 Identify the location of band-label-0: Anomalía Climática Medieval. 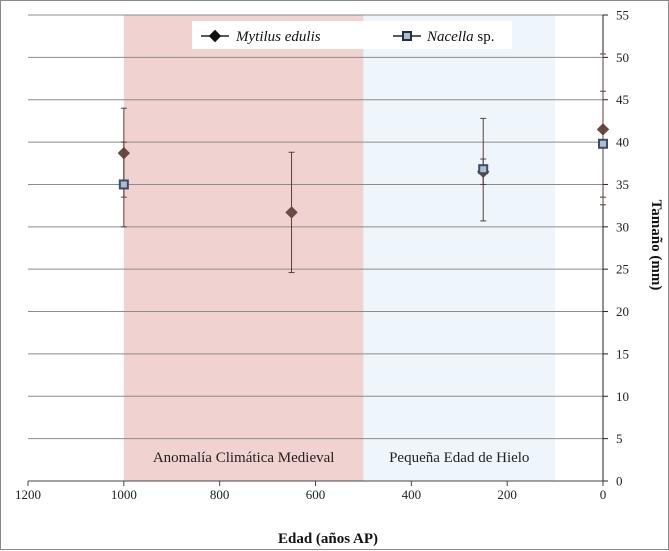
(244, 458).